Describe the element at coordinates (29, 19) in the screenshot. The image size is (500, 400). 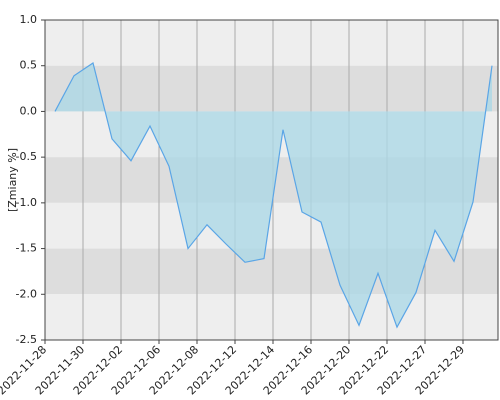
I see `y-tick-label: 1.0` at that location.